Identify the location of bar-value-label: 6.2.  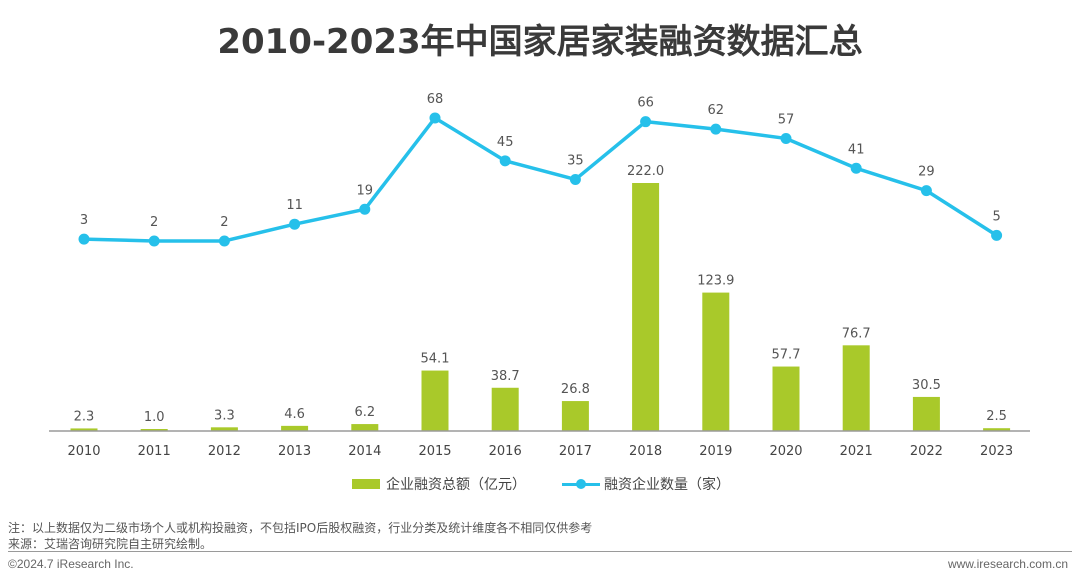
(364, 412).